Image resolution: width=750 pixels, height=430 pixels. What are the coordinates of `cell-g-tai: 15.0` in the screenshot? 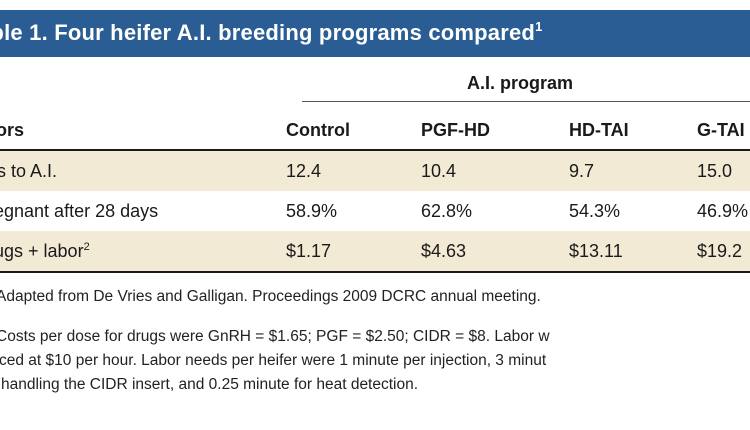 It's located at (715, 171).